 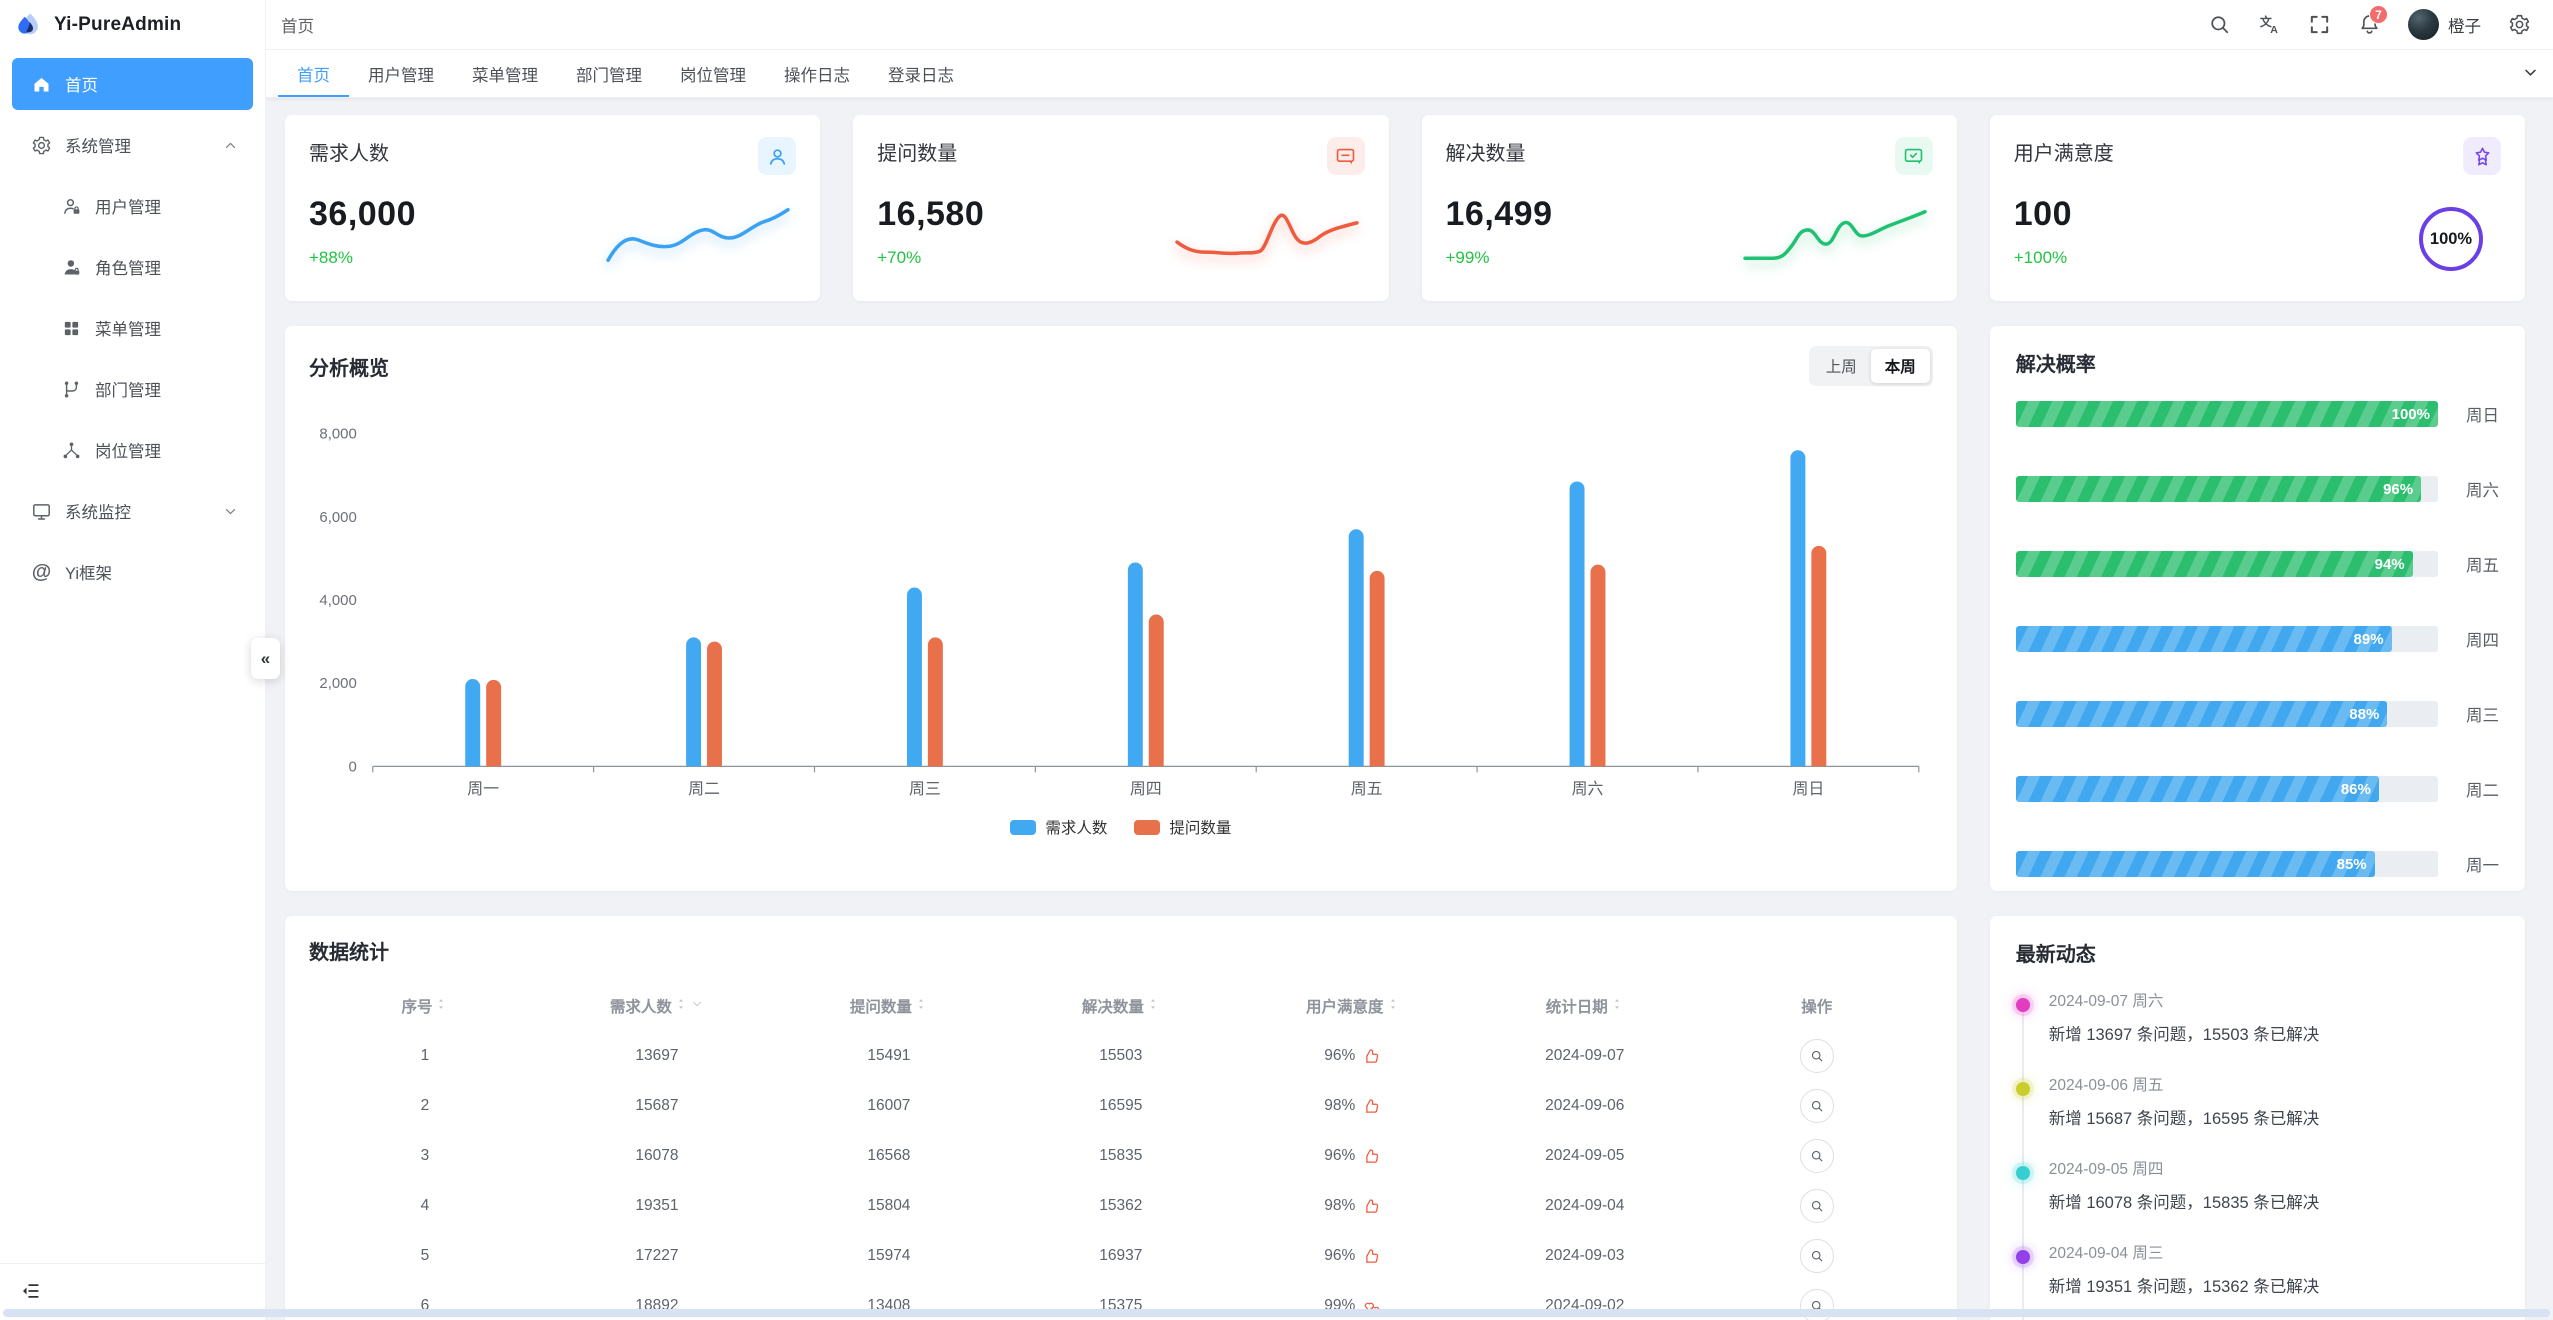 What do you see at coordinates (337, 683) in the screenshot?
I see `y-axis-tick: 2,000` at bounding box center [337, 683].